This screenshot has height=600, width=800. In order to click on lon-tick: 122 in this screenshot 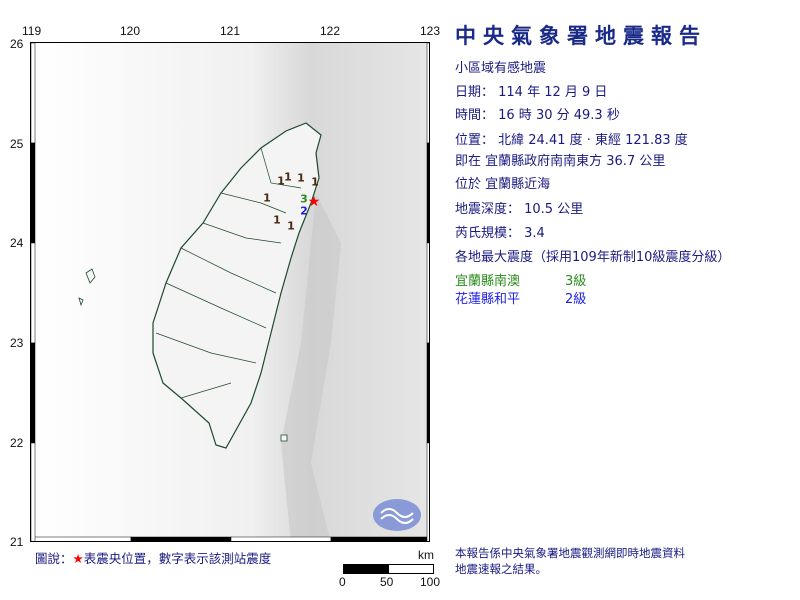, I will do `click(330, 31)`.